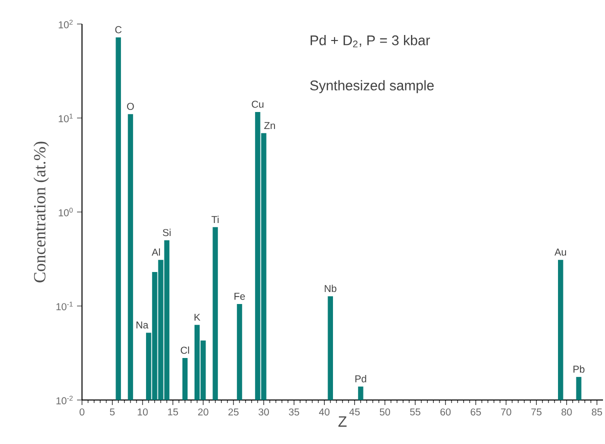  Describe the element at coordinates (354, 412) in the screenshot. I see `x-tick-label: 45` at that location.